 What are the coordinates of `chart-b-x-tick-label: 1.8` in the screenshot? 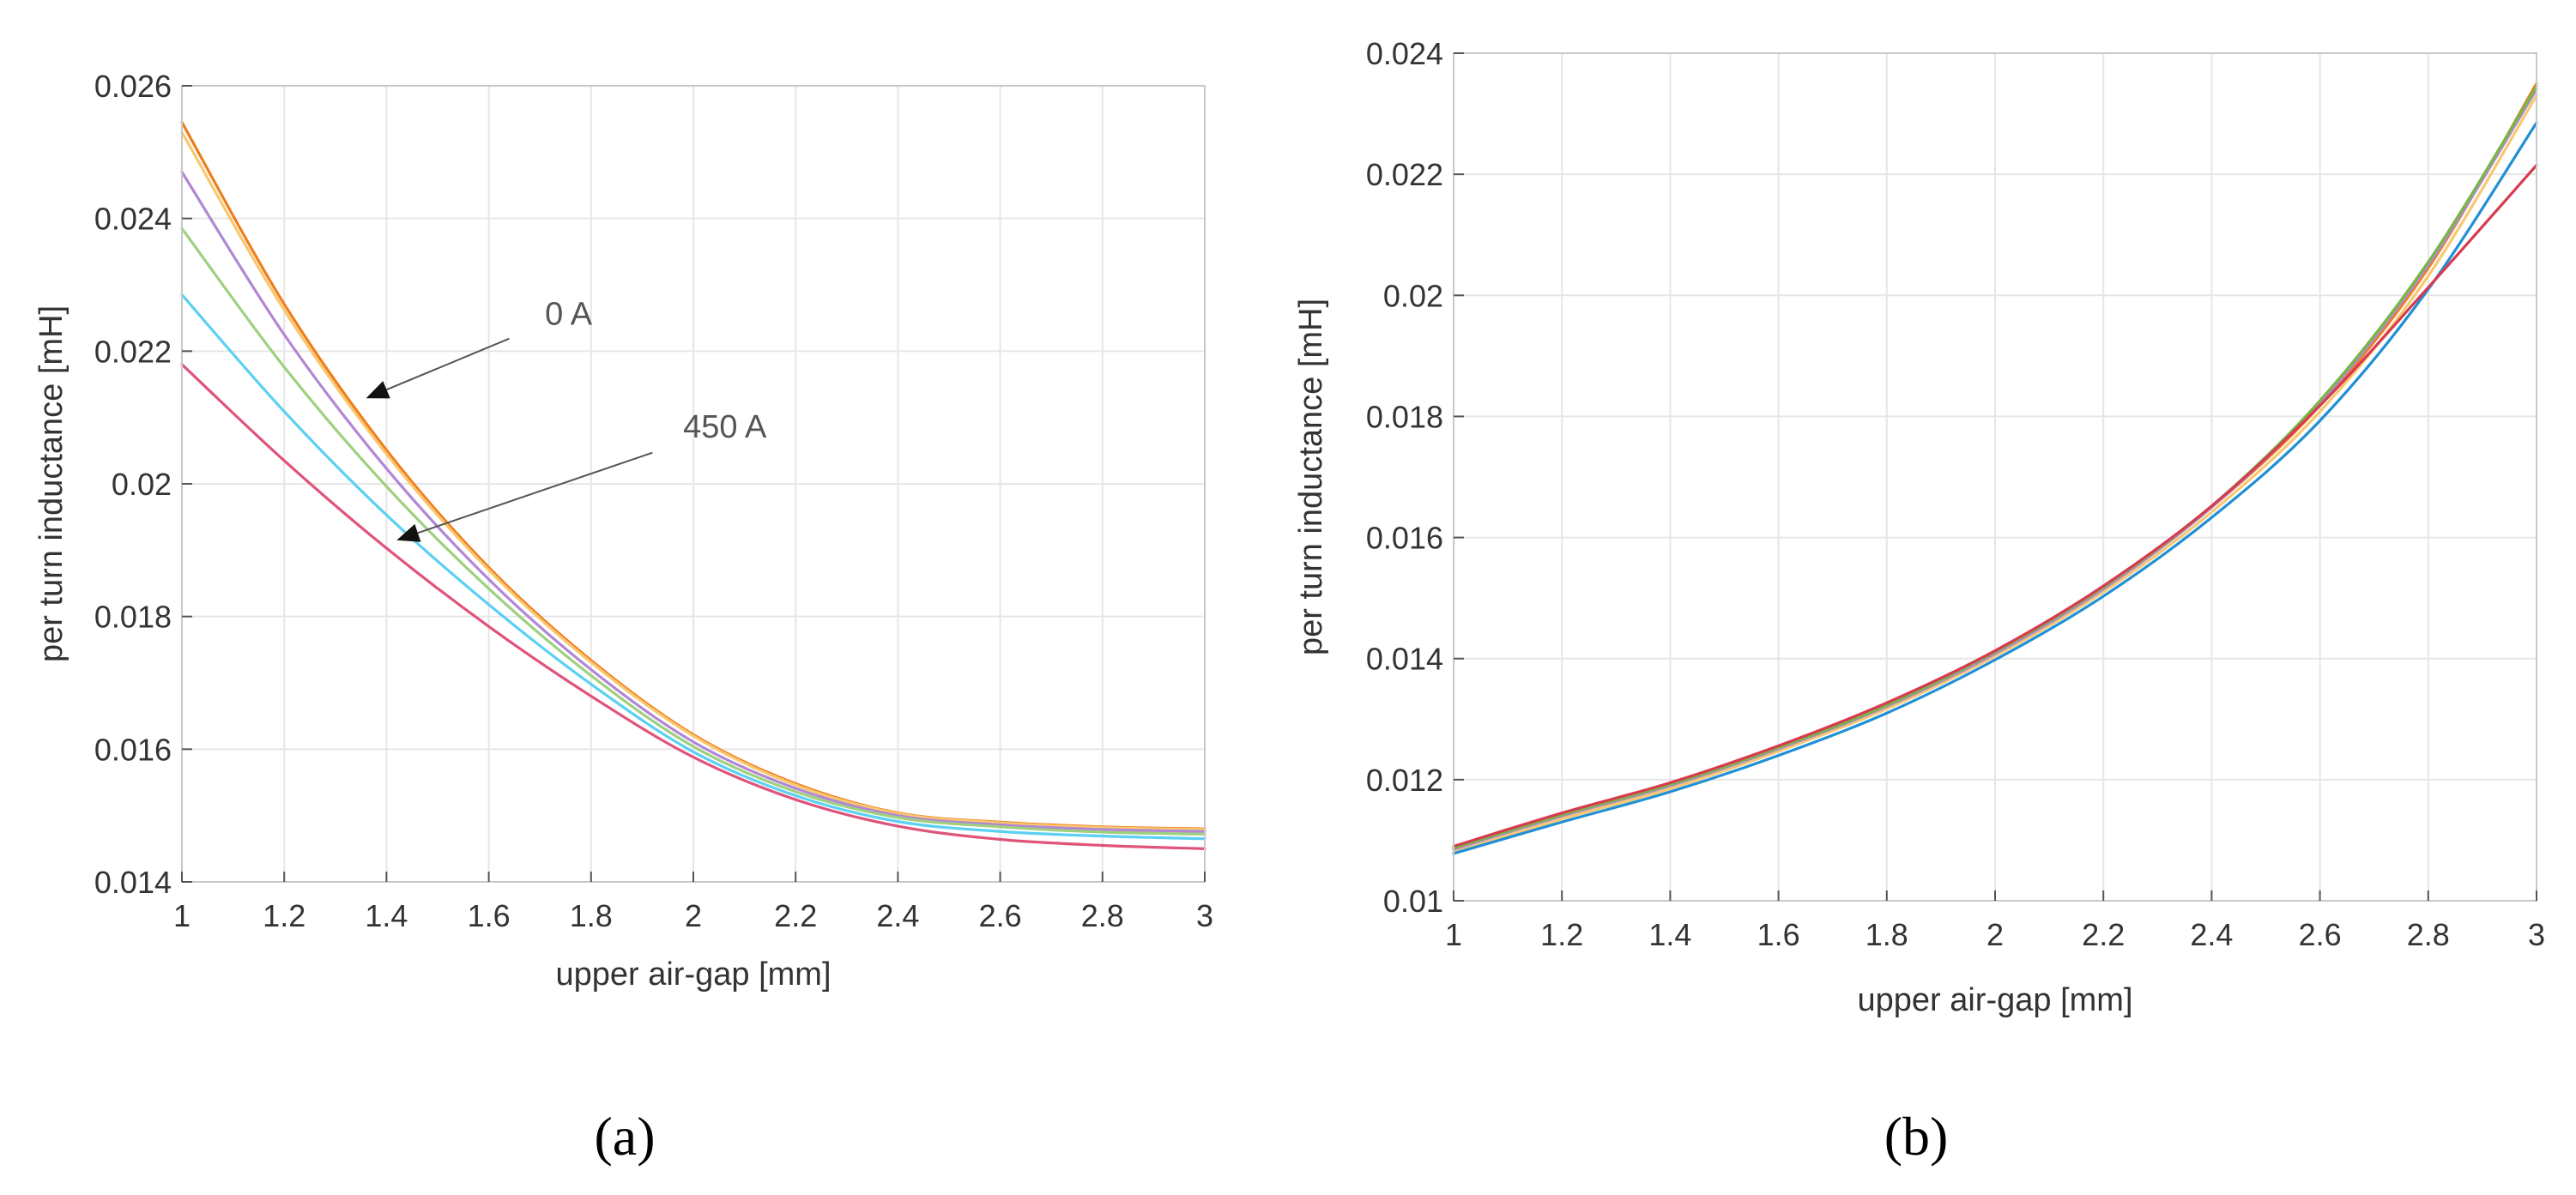 It's located at (1886, 934).